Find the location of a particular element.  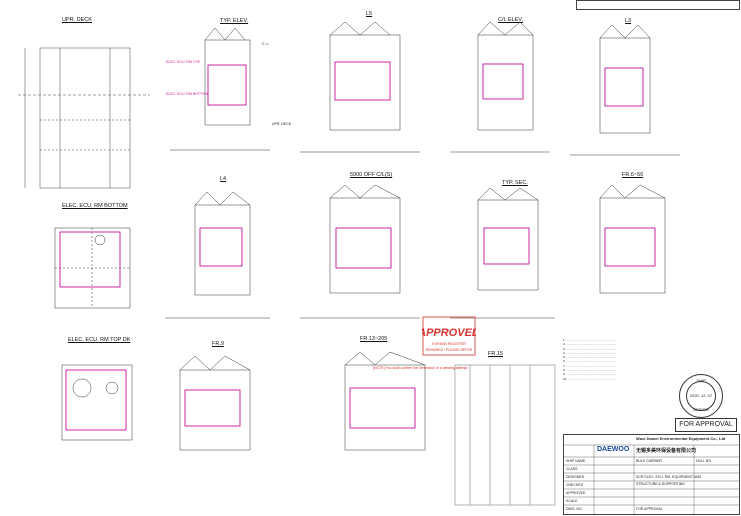

l4-view is located at coordinates (217, 255).